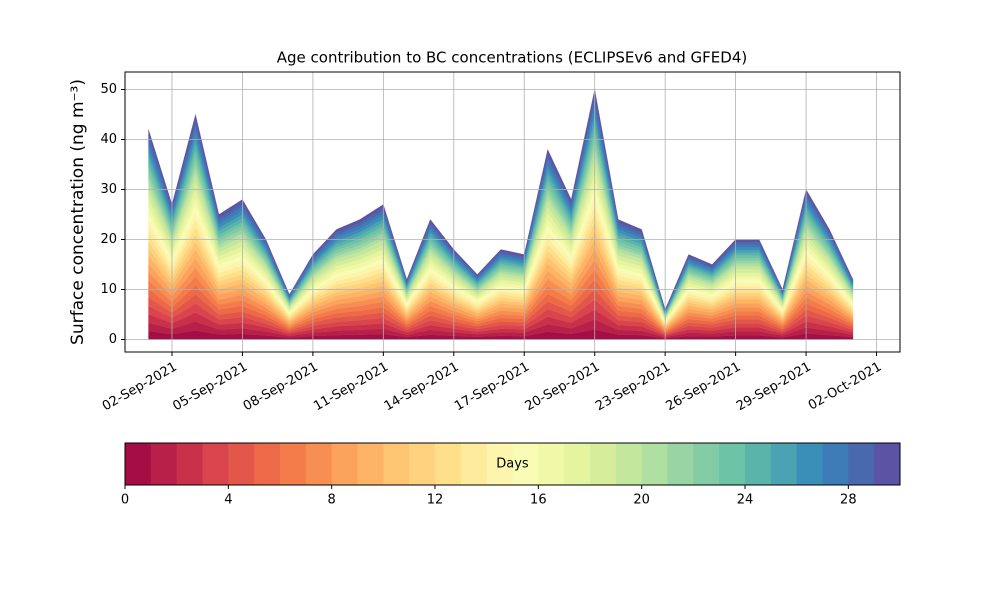 Image resolution: width=1000 pixels, height=600 pixels. I want to click on colorbar-tick-label: 16, so click(538, 500).